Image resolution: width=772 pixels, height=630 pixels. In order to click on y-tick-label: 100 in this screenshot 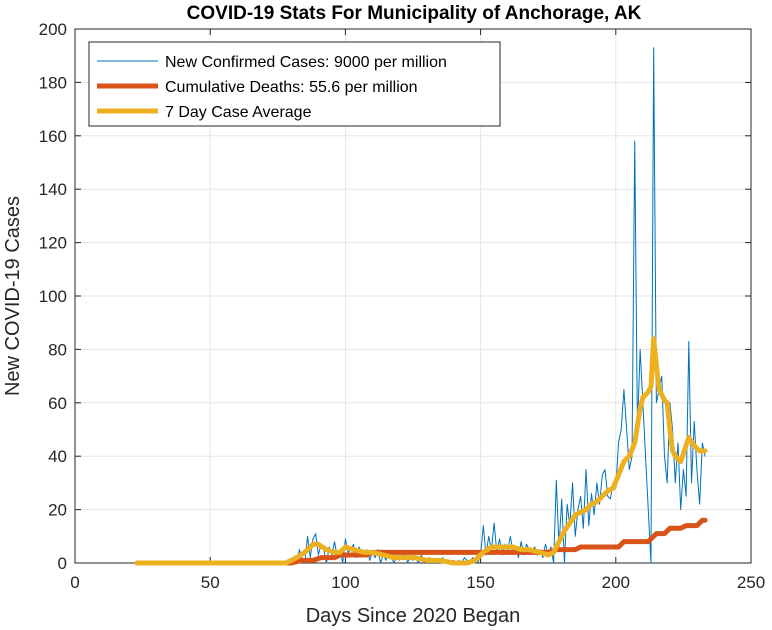, I will do `click(53, 296)`.